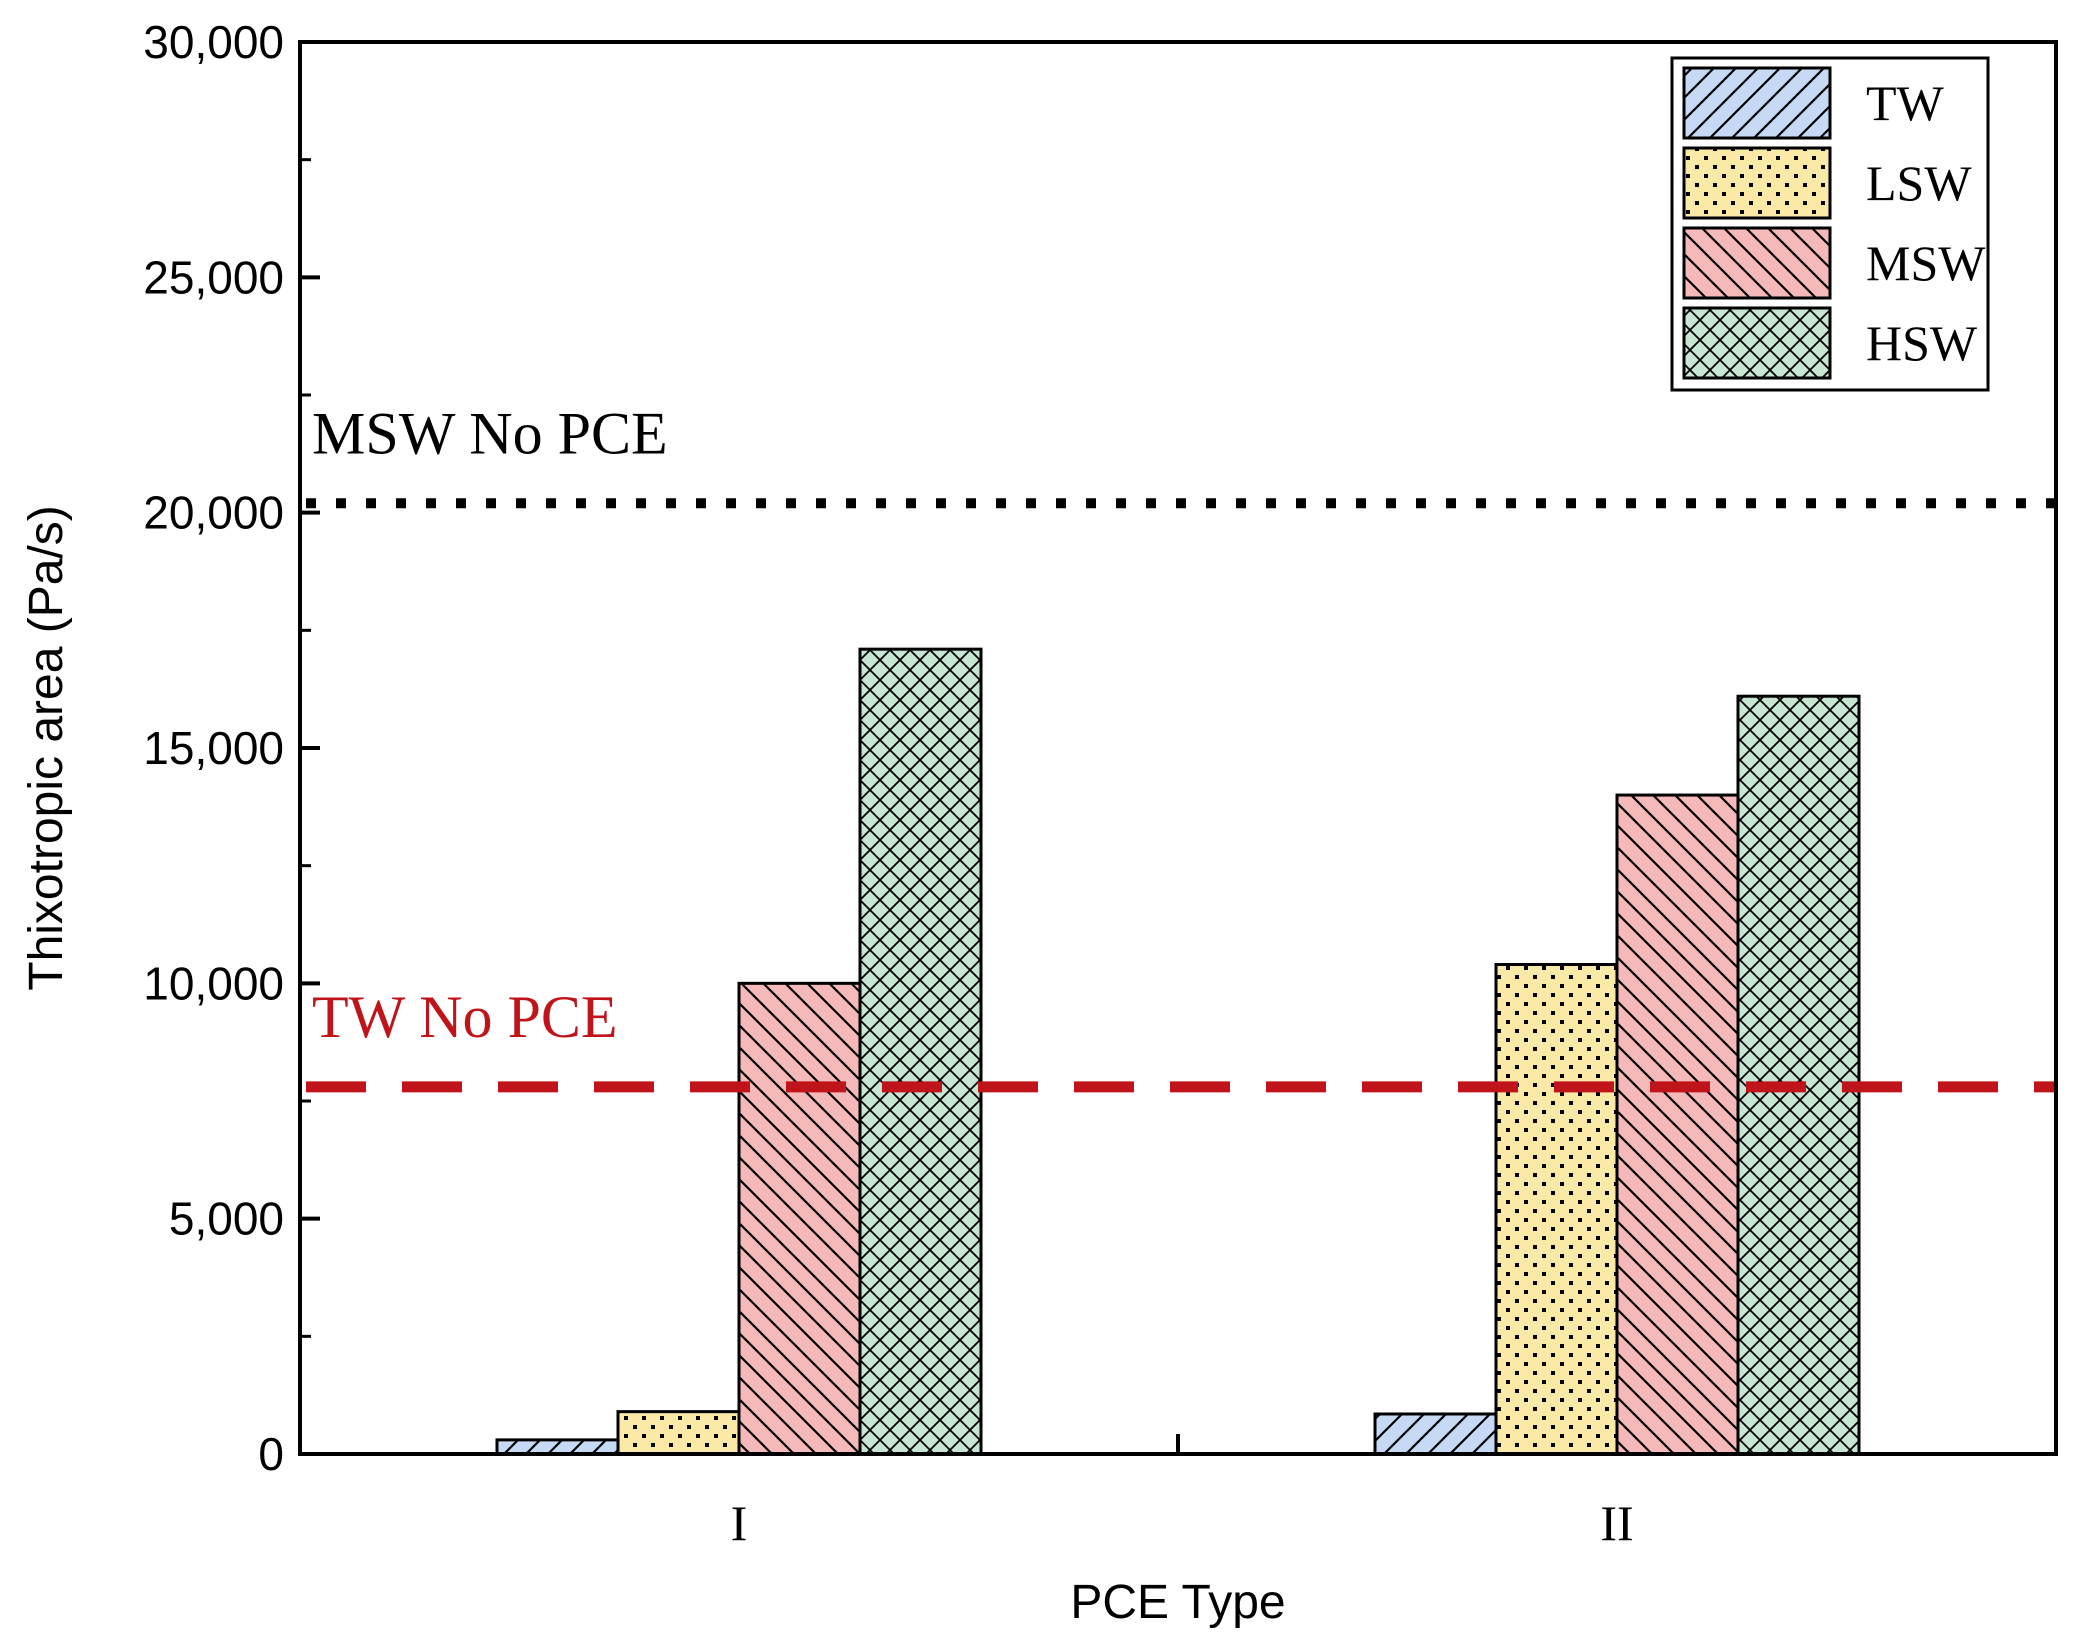 The width and height of the screenshot is (2078, 1647). What do you see at coordinates (1757, 343) in the screenshot?
I see `legend-swatch-hsw` at bounding box center [1757, 343].